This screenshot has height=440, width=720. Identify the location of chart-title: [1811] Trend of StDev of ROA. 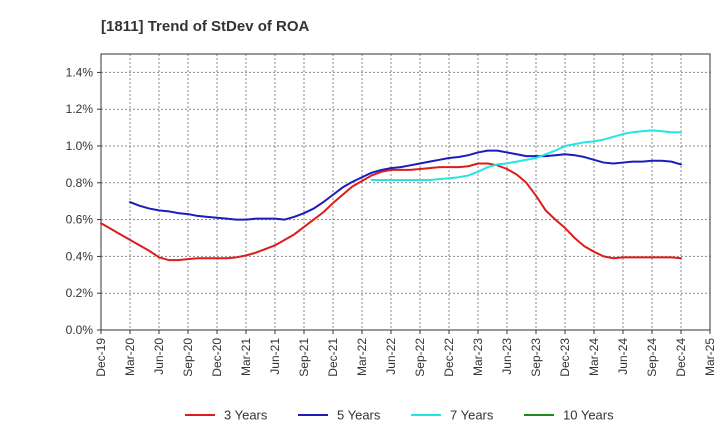
(205, 26).